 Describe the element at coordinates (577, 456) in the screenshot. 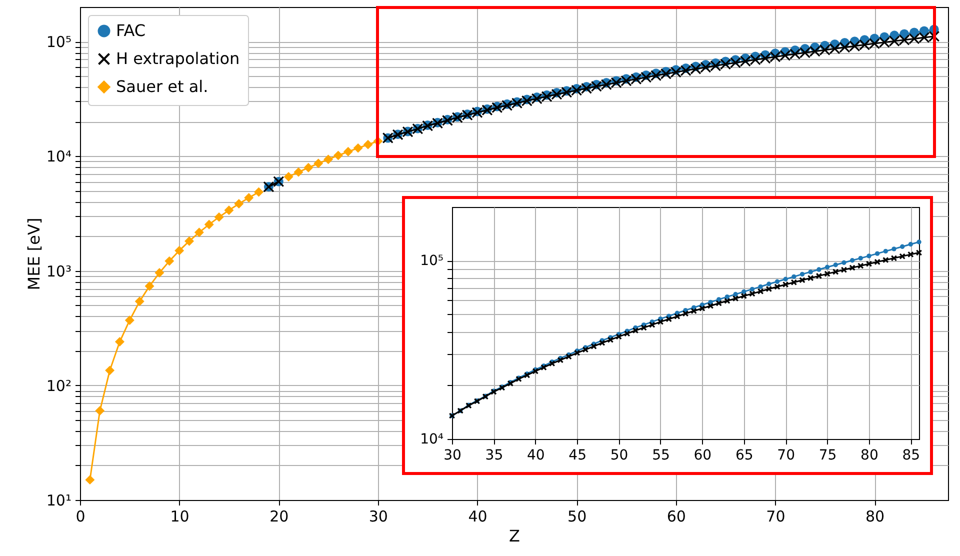

I see `x-tick-label: 45` at that location.